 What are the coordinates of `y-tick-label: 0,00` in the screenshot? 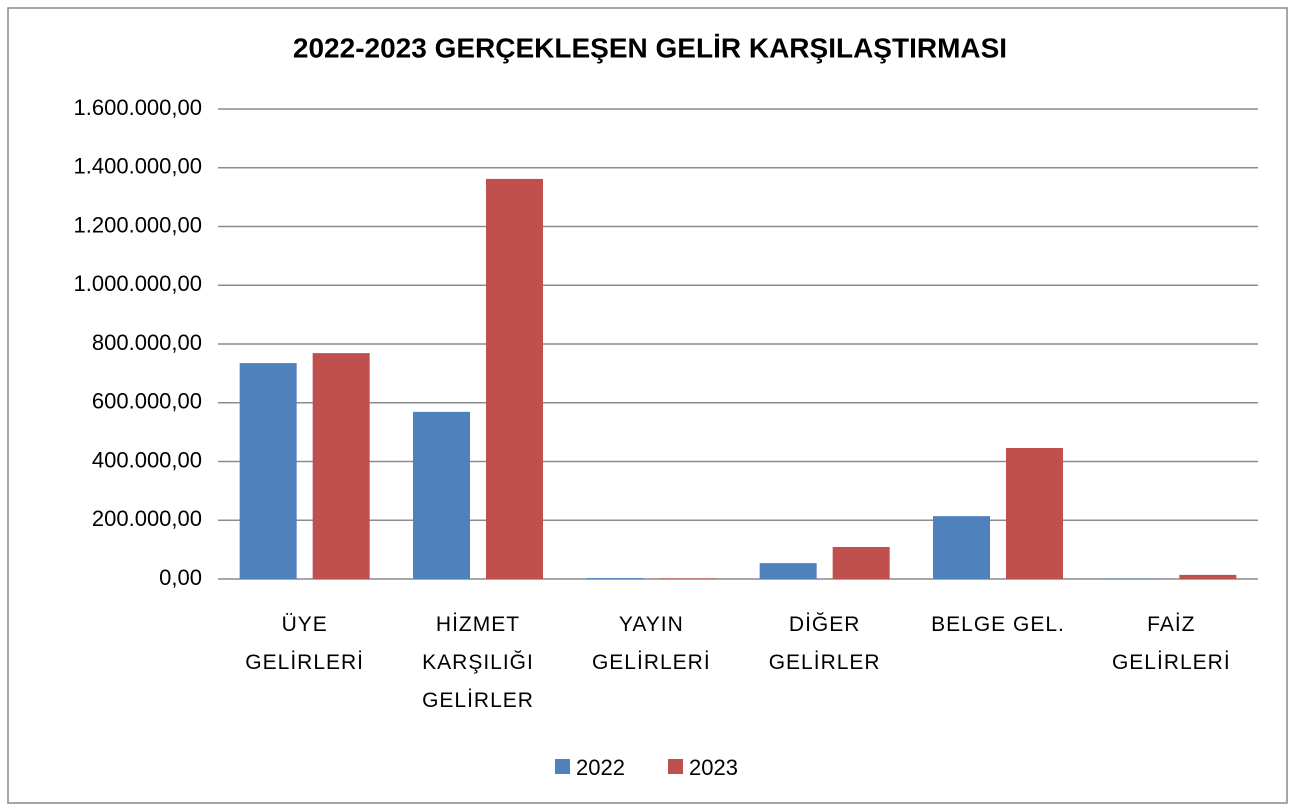 It's located at (180, 577).